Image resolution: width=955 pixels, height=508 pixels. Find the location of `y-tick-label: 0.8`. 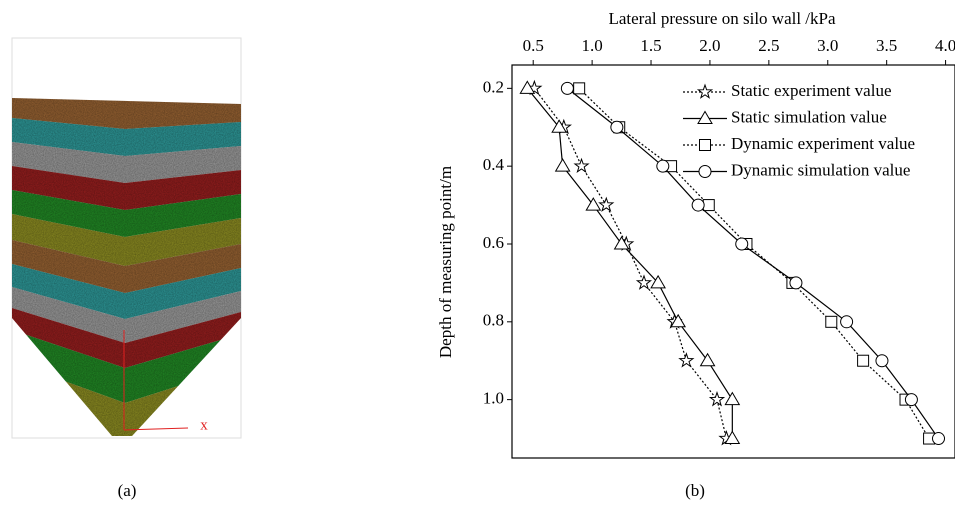

y-tick-label: 0.8 is located at coordinates (493, 320).